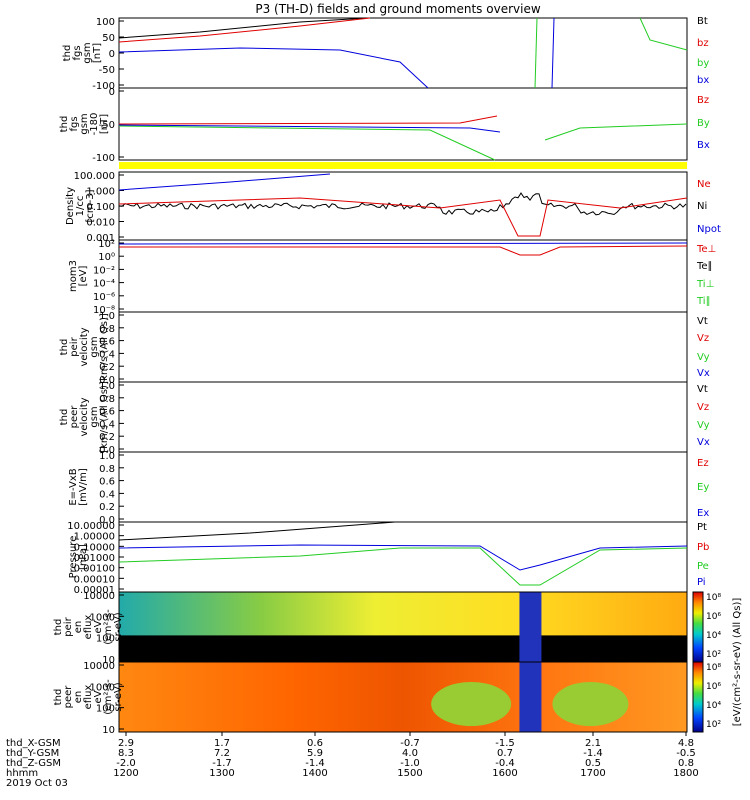 The width and height of the screenshot is (750, 800). What do you see at coordinates (403, 250) in the screenshot?
I see `te-line` at bounding box center [403, 250].